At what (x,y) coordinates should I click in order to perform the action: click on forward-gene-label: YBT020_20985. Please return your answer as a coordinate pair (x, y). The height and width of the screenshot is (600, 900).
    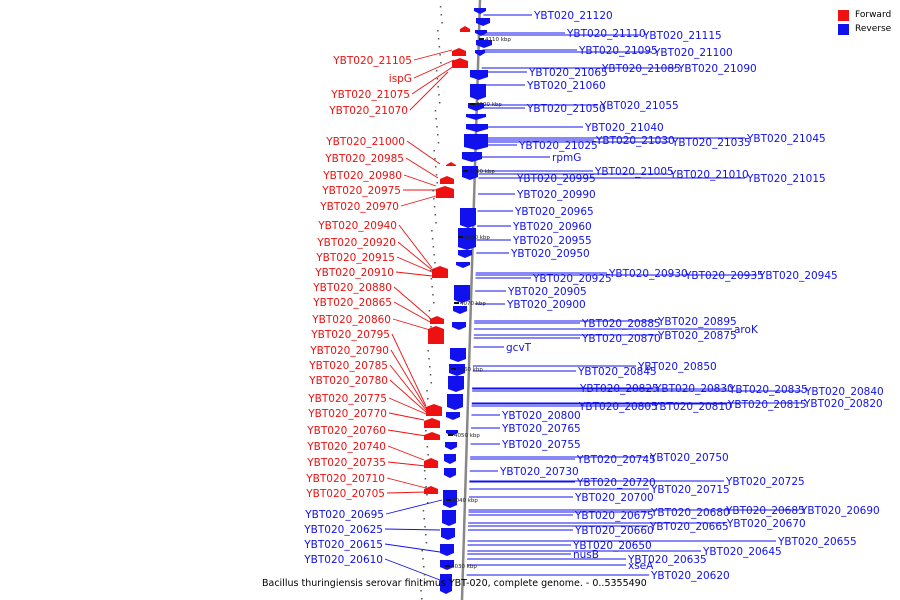
    Looking at the image, I should click on (364, 159).